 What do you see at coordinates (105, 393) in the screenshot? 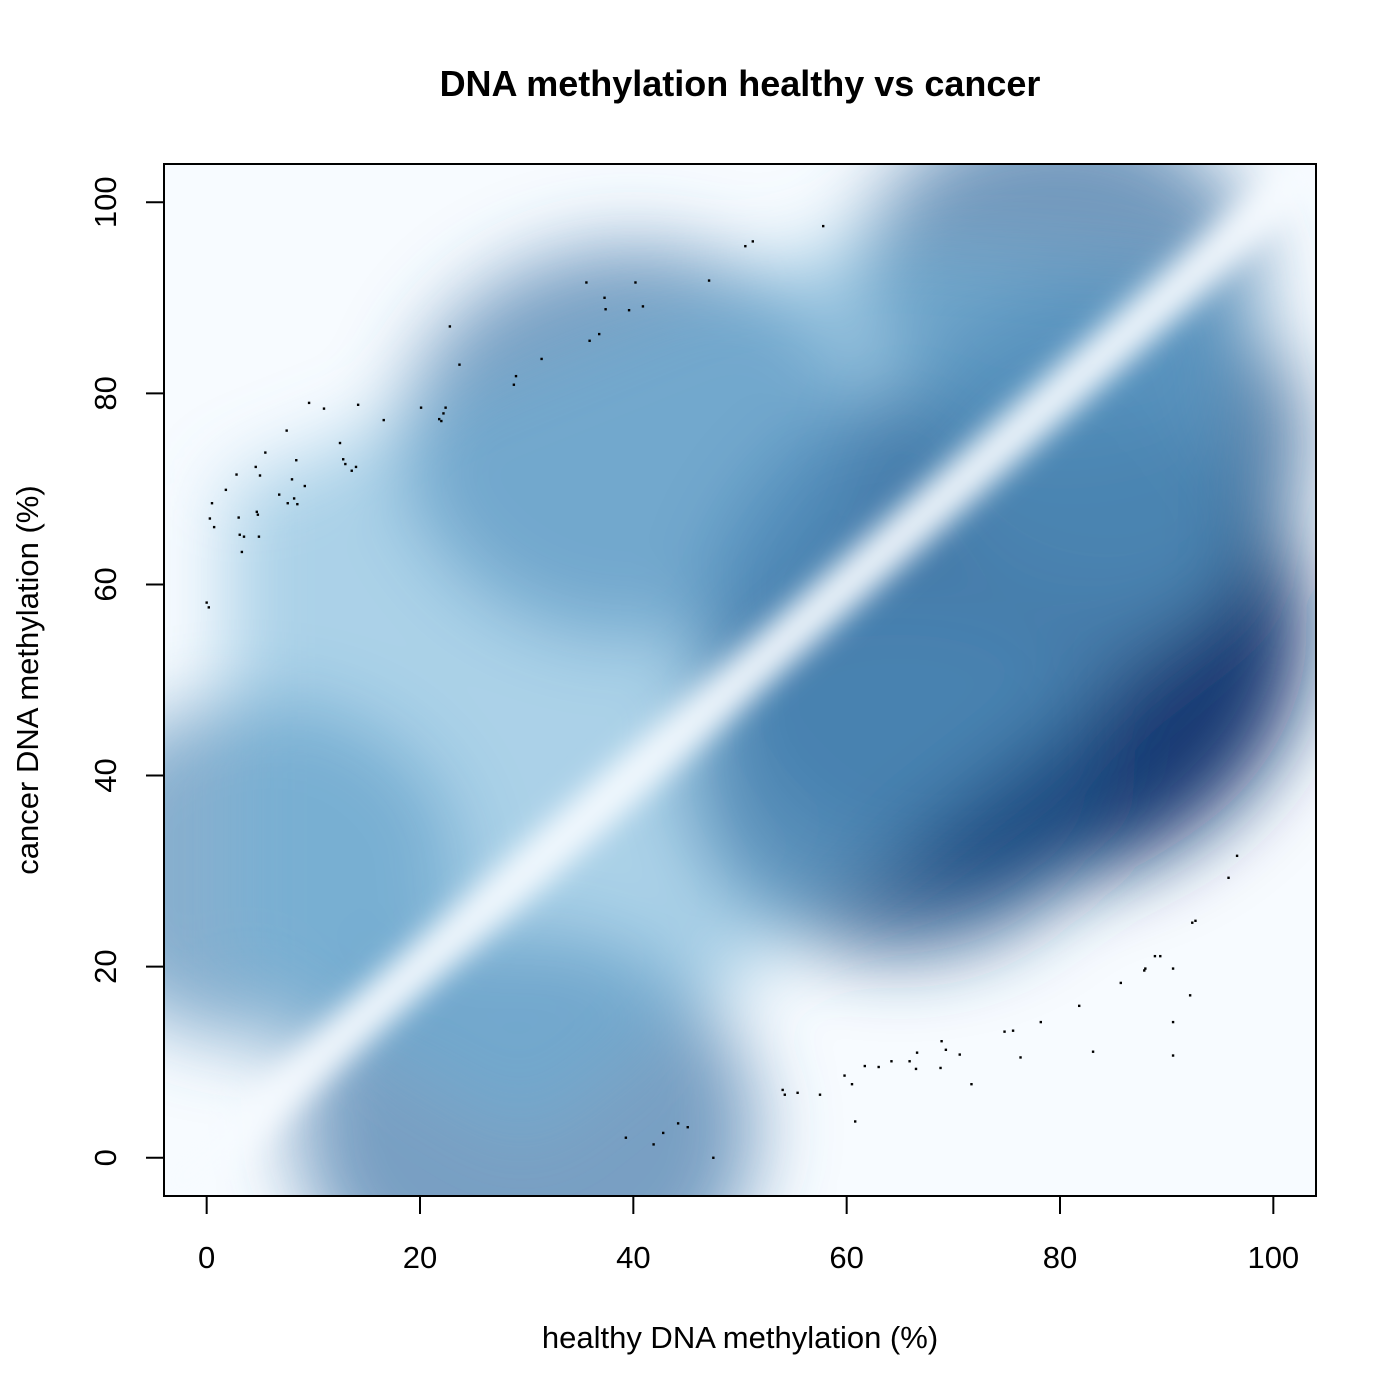
I see `y-tick-label: 80` at bounding box center [105, 393].